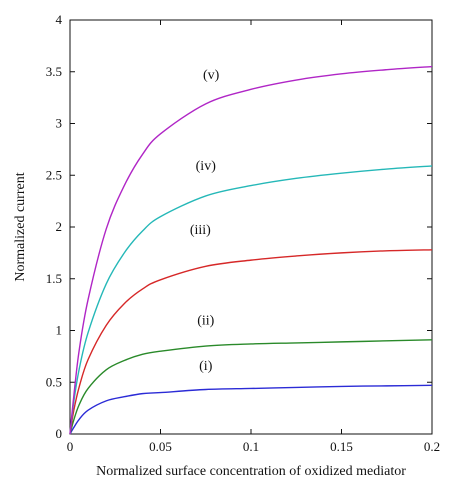 The image size is (453, 500). Describe the element at coordinates (59, 433) in the screenshot. I see `y-tick-label: 0` at that location.